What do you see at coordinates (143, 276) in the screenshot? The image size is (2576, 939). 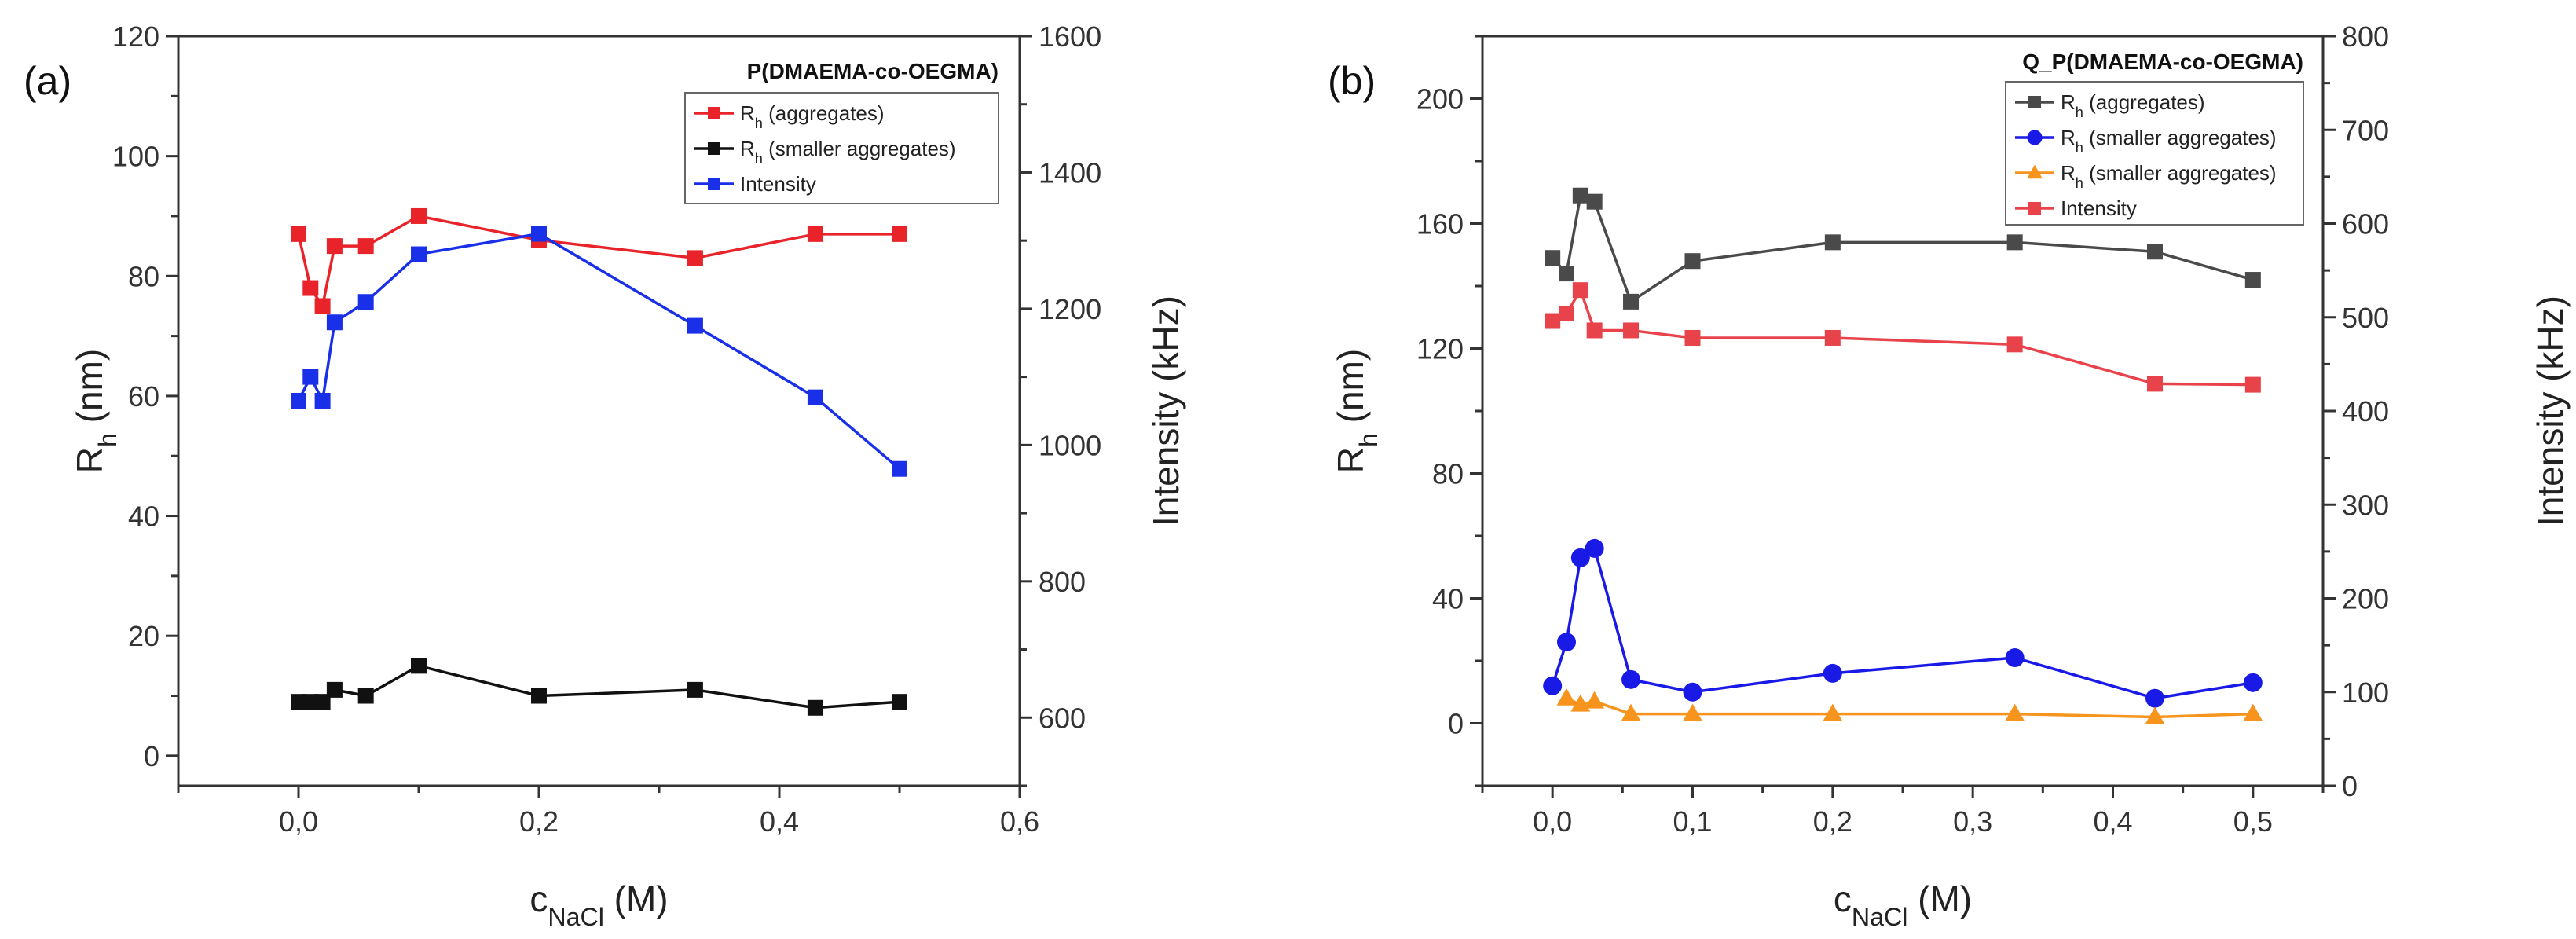 I see `y-tick-label: 80` at bounding box center [143, 276].